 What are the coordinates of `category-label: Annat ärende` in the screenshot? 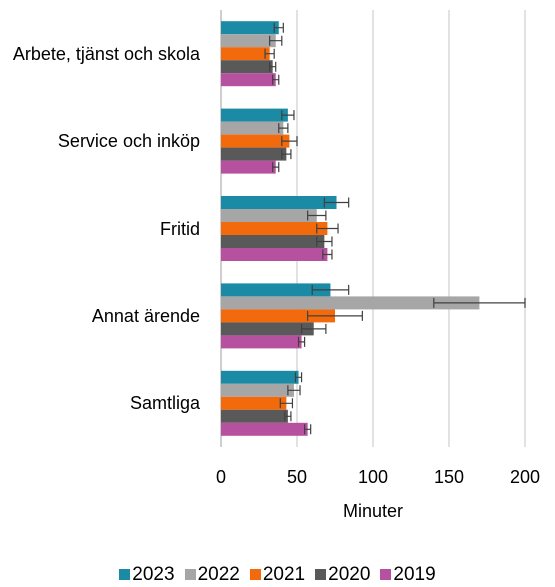 It's located at (100, 316).